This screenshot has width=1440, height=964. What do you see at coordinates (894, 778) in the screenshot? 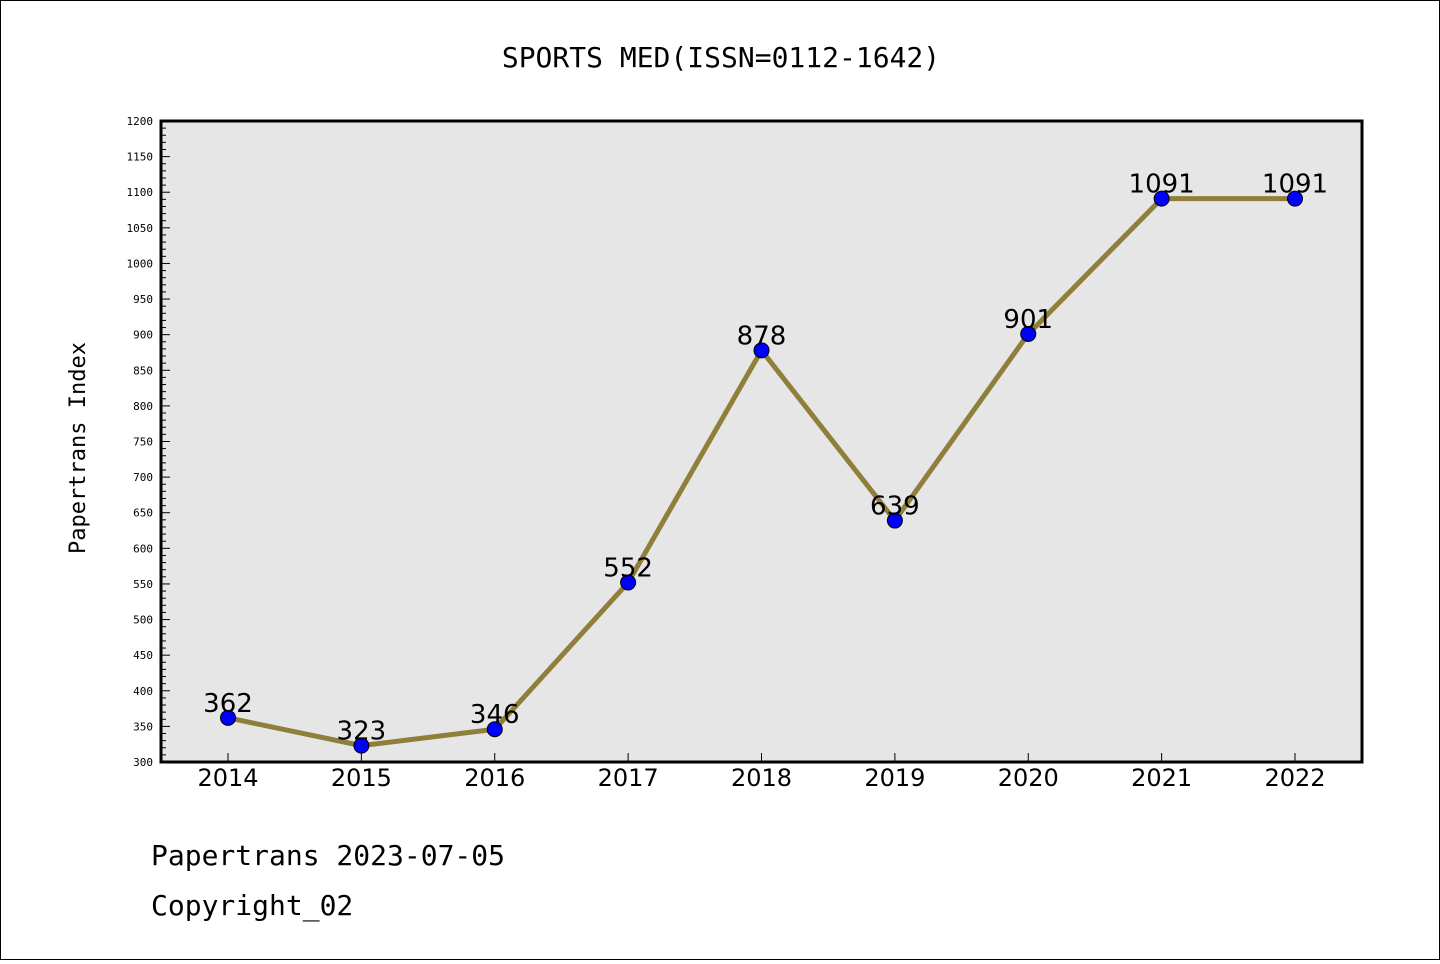
I see `x-tick-label: 2019` at bounding box center [894, 778].